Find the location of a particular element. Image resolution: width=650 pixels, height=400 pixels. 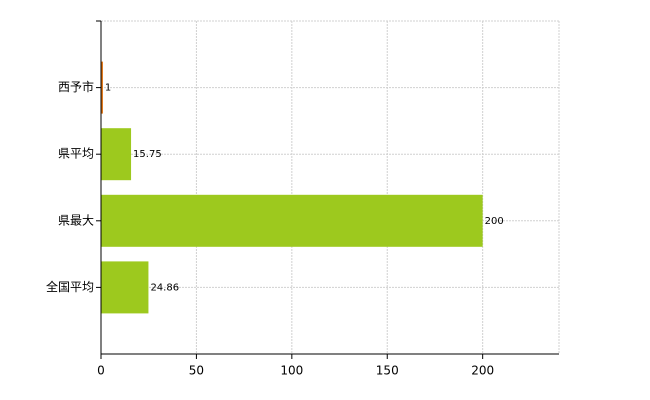

x-tick-label: 0 is located at coordinates (101, 371).